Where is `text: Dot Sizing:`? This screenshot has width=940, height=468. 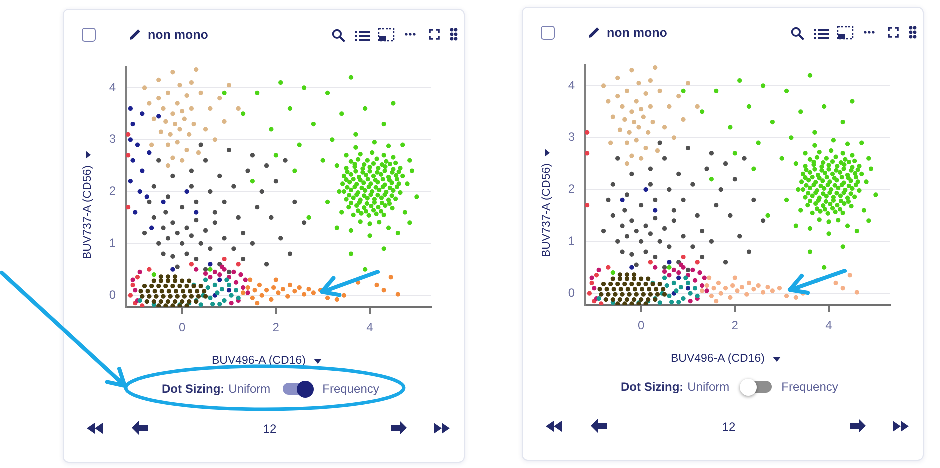
text: Dot Sizing: is located at coordinates (652, 387).